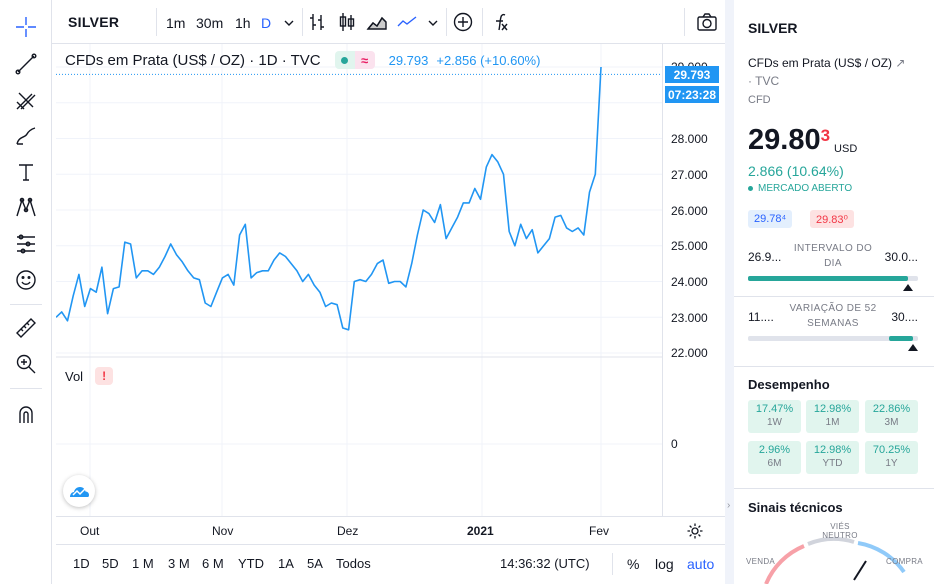  Describe the element at coordinates (689, 139) in the screenshot. I see `price-tick: 28.000` at that location.